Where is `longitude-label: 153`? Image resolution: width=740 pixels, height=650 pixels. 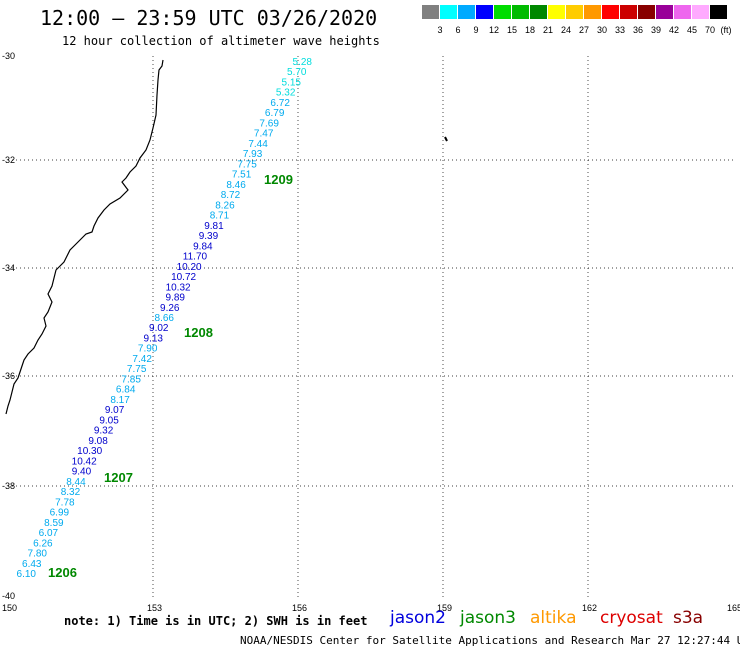 longitude-label: 153 is located at coordinates (154, 608).